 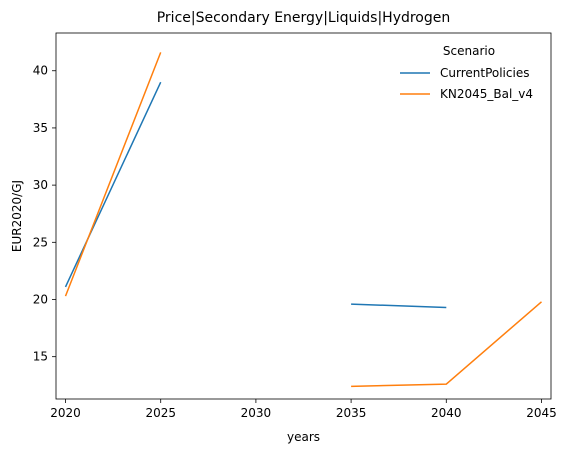 I want to click on y-tick-label: 35, so click(x=40, y=128).